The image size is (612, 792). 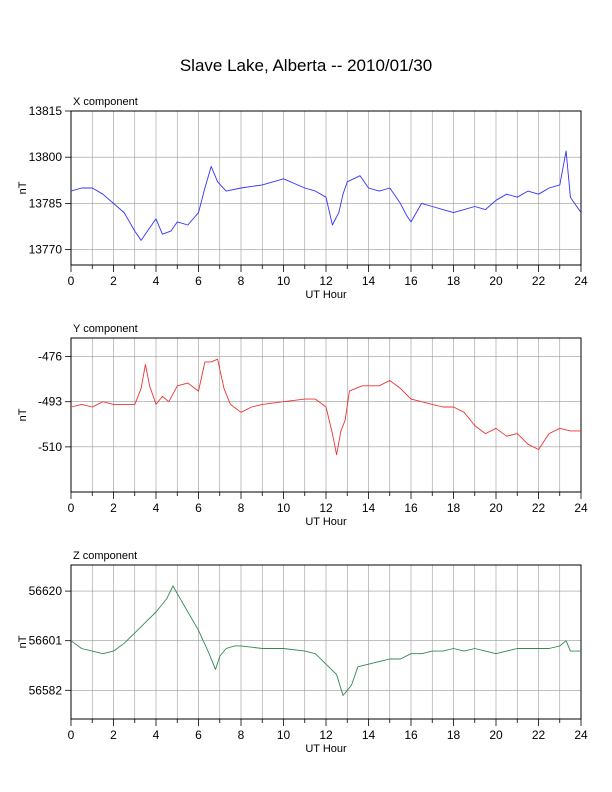 I want to click on y-tick-label: 56620, so click(x=46, y=591).